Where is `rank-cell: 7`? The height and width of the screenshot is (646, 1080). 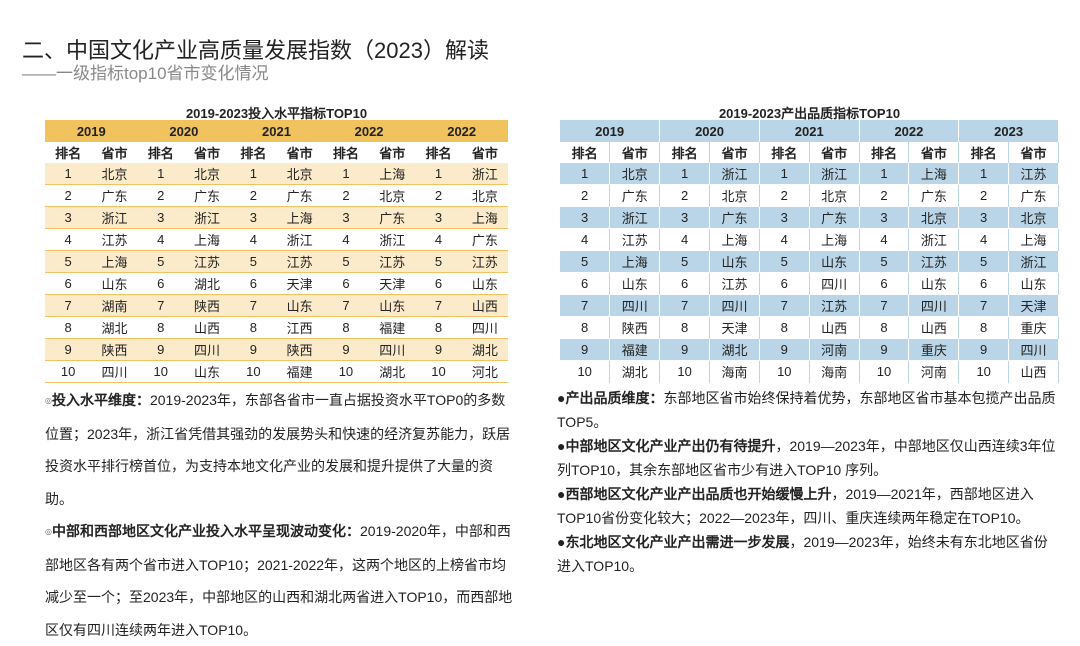 rank-cell: 7 is located at coordinates (346, 305).